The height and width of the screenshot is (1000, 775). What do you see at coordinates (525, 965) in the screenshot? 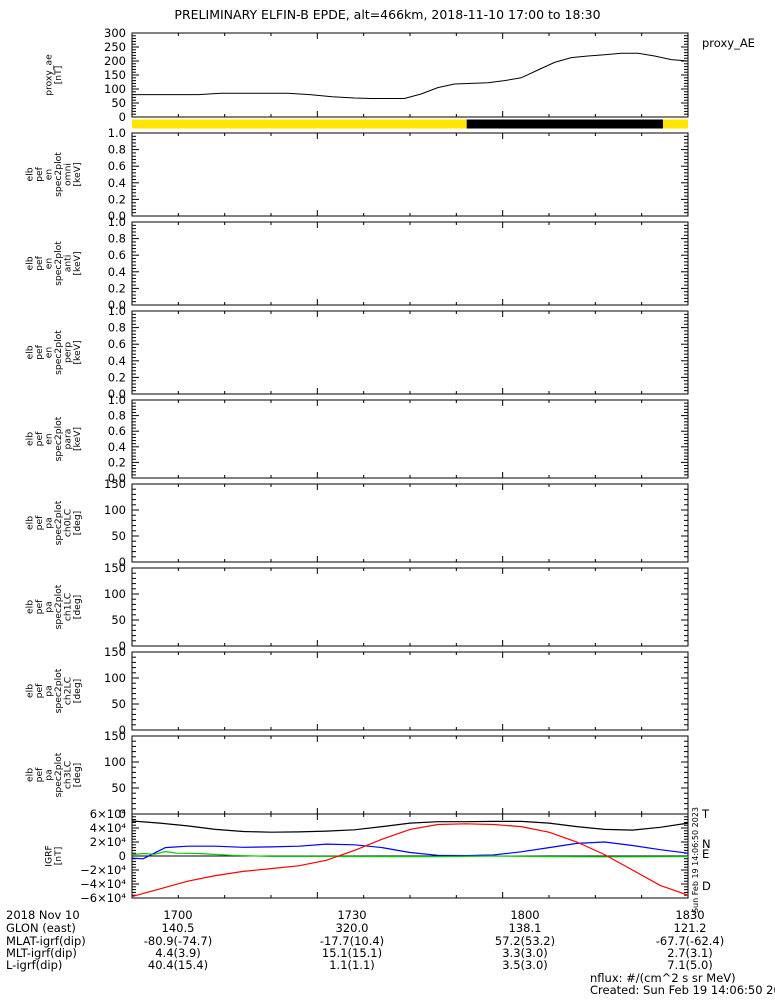
I see `footer-cell: 3.5(3.0)` at bounding box center [525, 965].